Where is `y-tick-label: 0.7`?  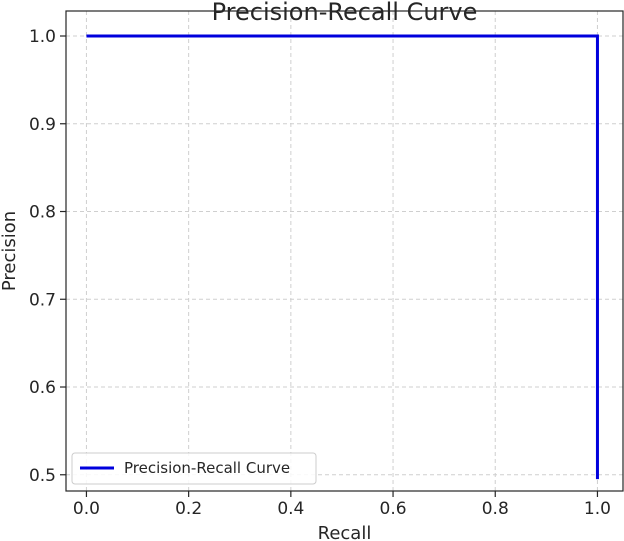
y-tick-label: 0.7 is located at coordinates (42, 300).